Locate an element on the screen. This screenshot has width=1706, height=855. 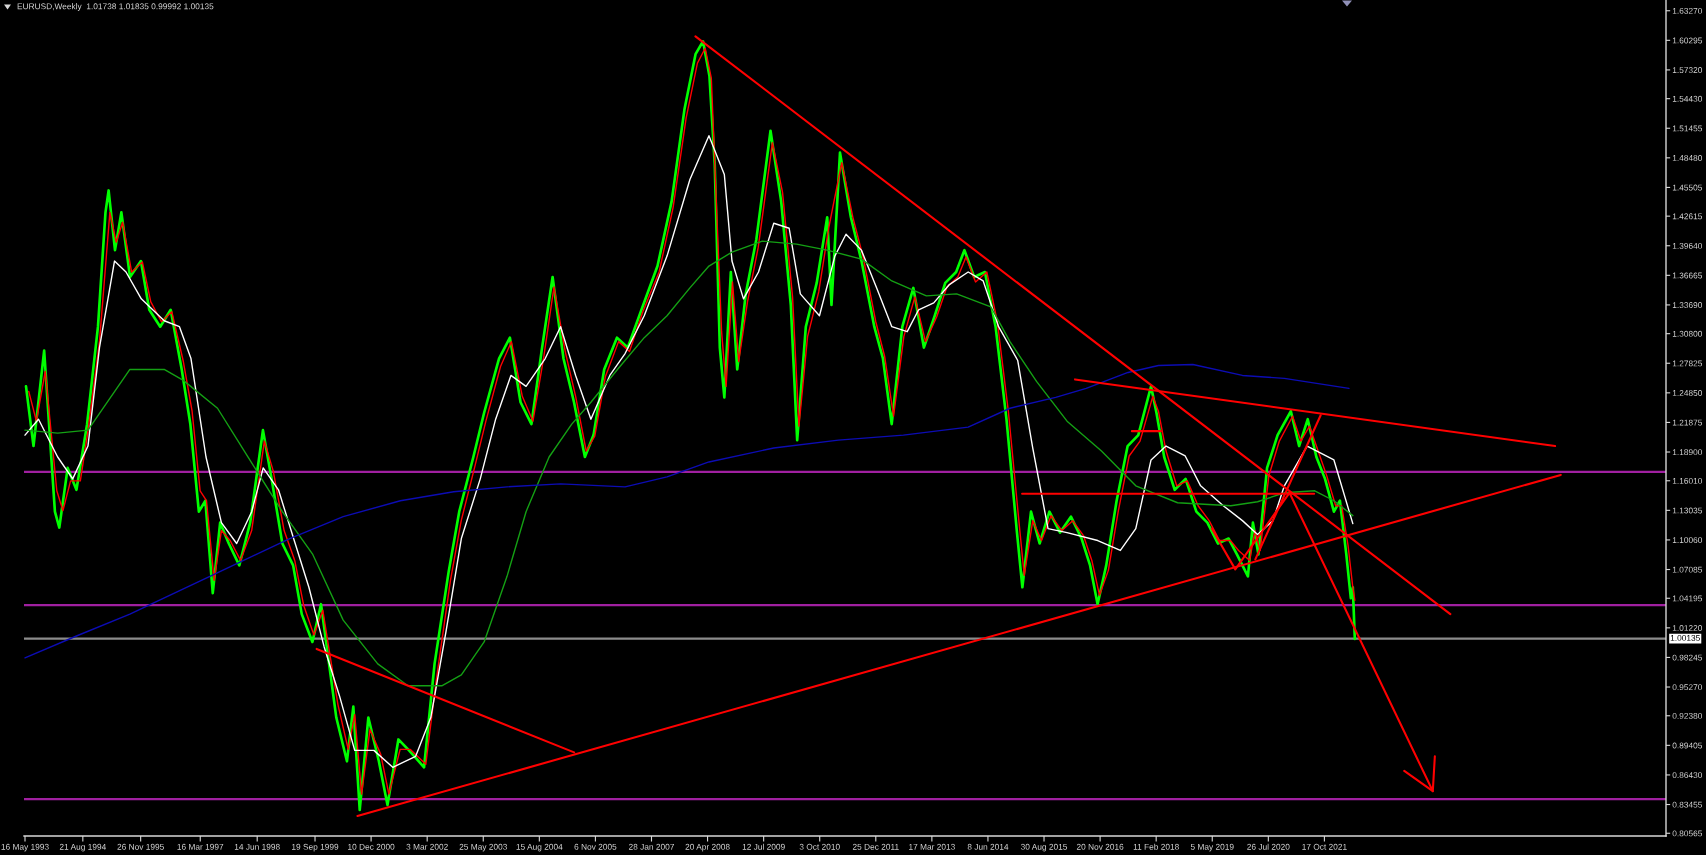
y-tick-label: 1.48480 is located at coordinates (1687, 158).